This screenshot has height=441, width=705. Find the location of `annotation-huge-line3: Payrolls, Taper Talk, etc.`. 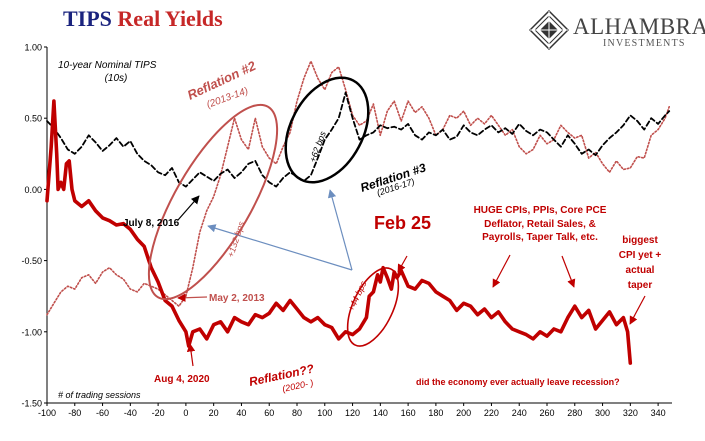

annotation-huge-line3: Payrolls, Taper Talk, etc. is located at coordinates (540, 237).